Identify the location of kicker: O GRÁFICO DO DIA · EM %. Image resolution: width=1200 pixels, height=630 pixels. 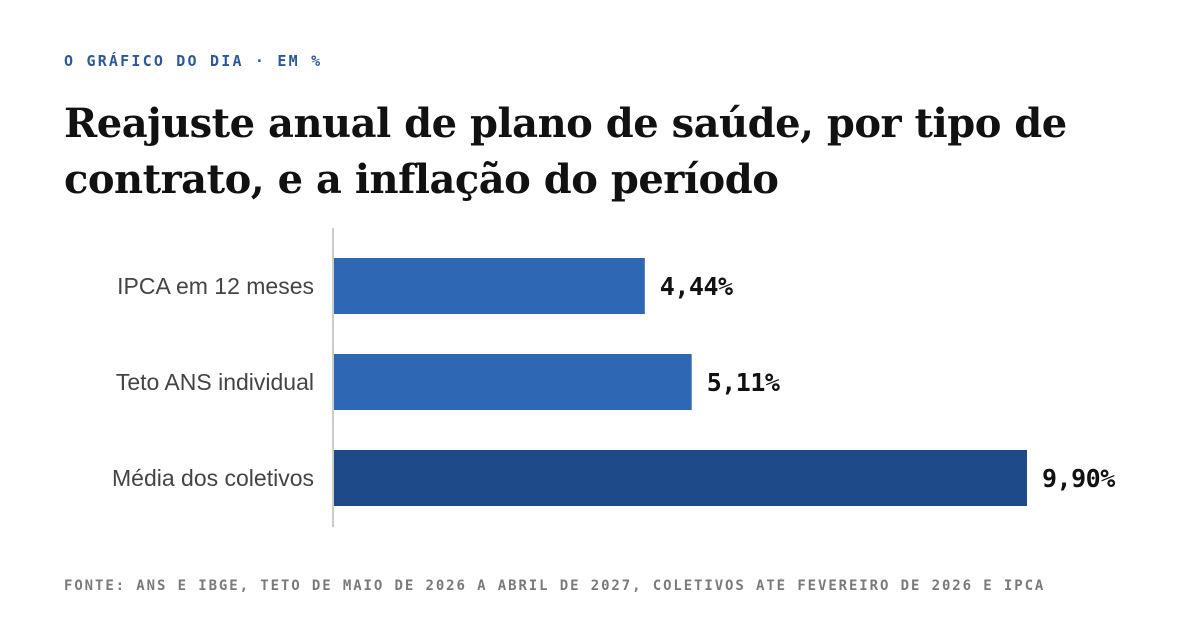
(193, 61).